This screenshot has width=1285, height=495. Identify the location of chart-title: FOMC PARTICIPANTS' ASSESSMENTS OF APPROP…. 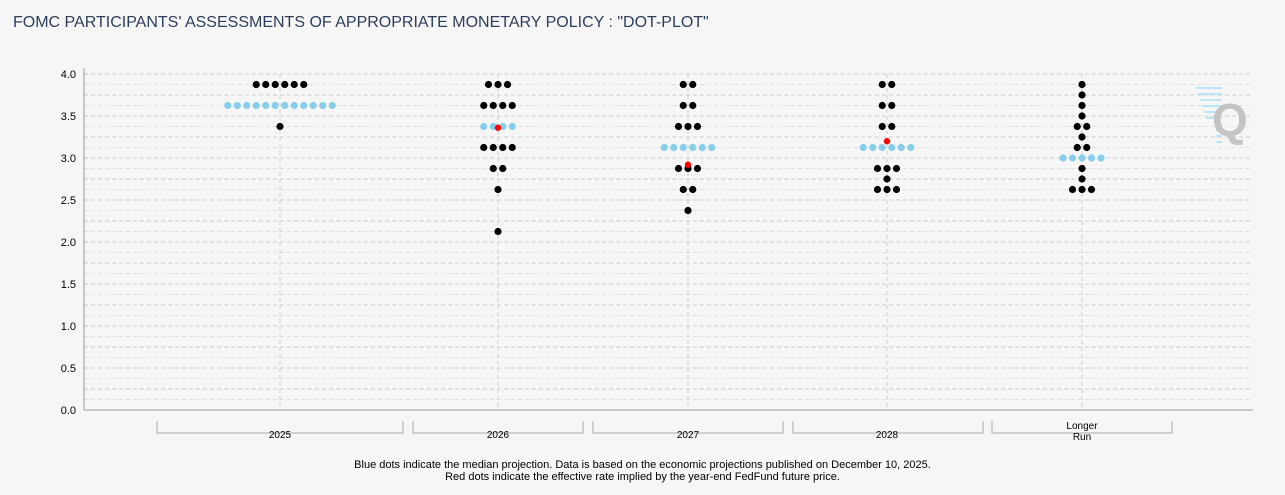
(361, 22).